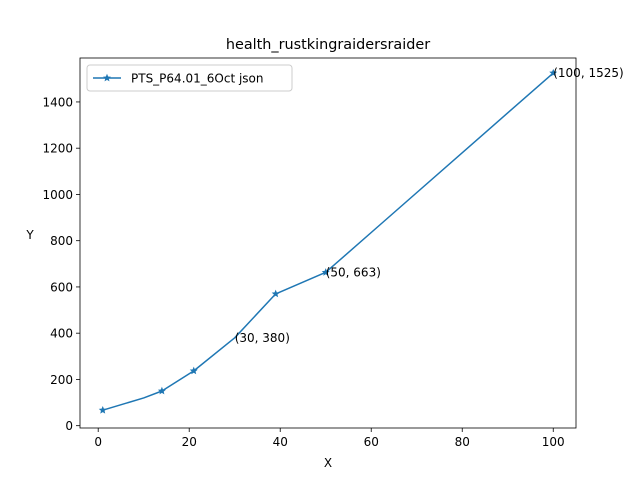 The image size is (640, 480). What do you see at coordinates (61, 241) in the screenshot?
I see `y-tick-label: 800` at bounding box center [61, 241].